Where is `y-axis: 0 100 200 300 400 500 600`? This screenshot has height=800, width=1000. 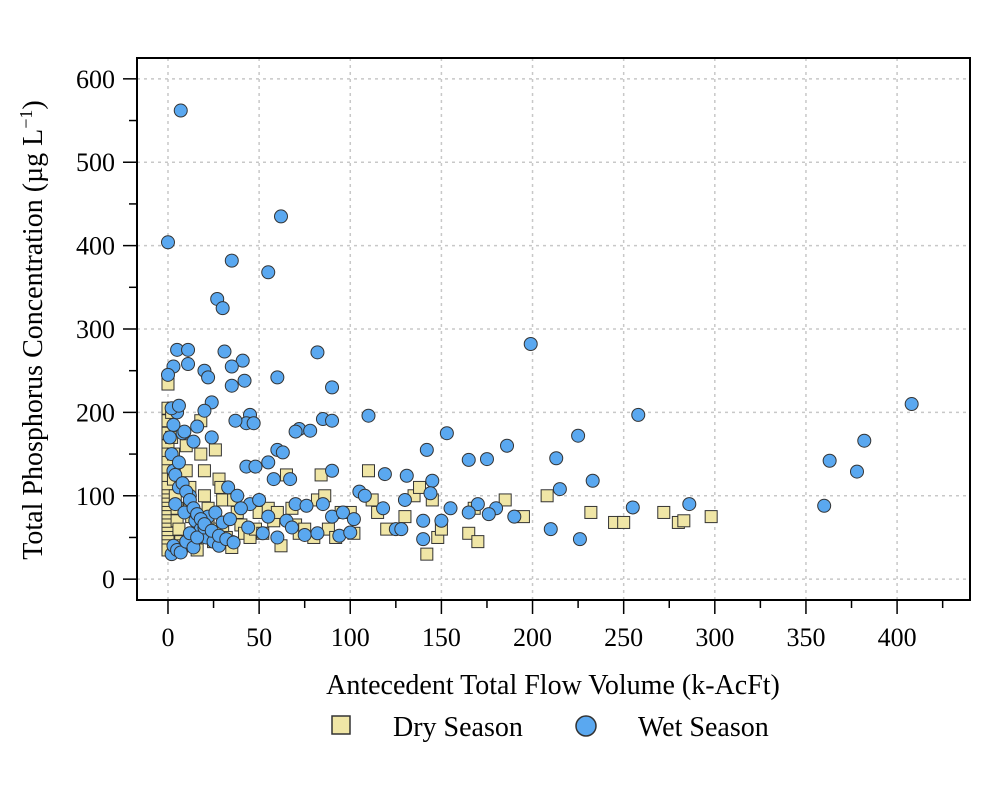
y-axis: 0 100 200 300 400 500 600 is located at coordinates (106, 329).